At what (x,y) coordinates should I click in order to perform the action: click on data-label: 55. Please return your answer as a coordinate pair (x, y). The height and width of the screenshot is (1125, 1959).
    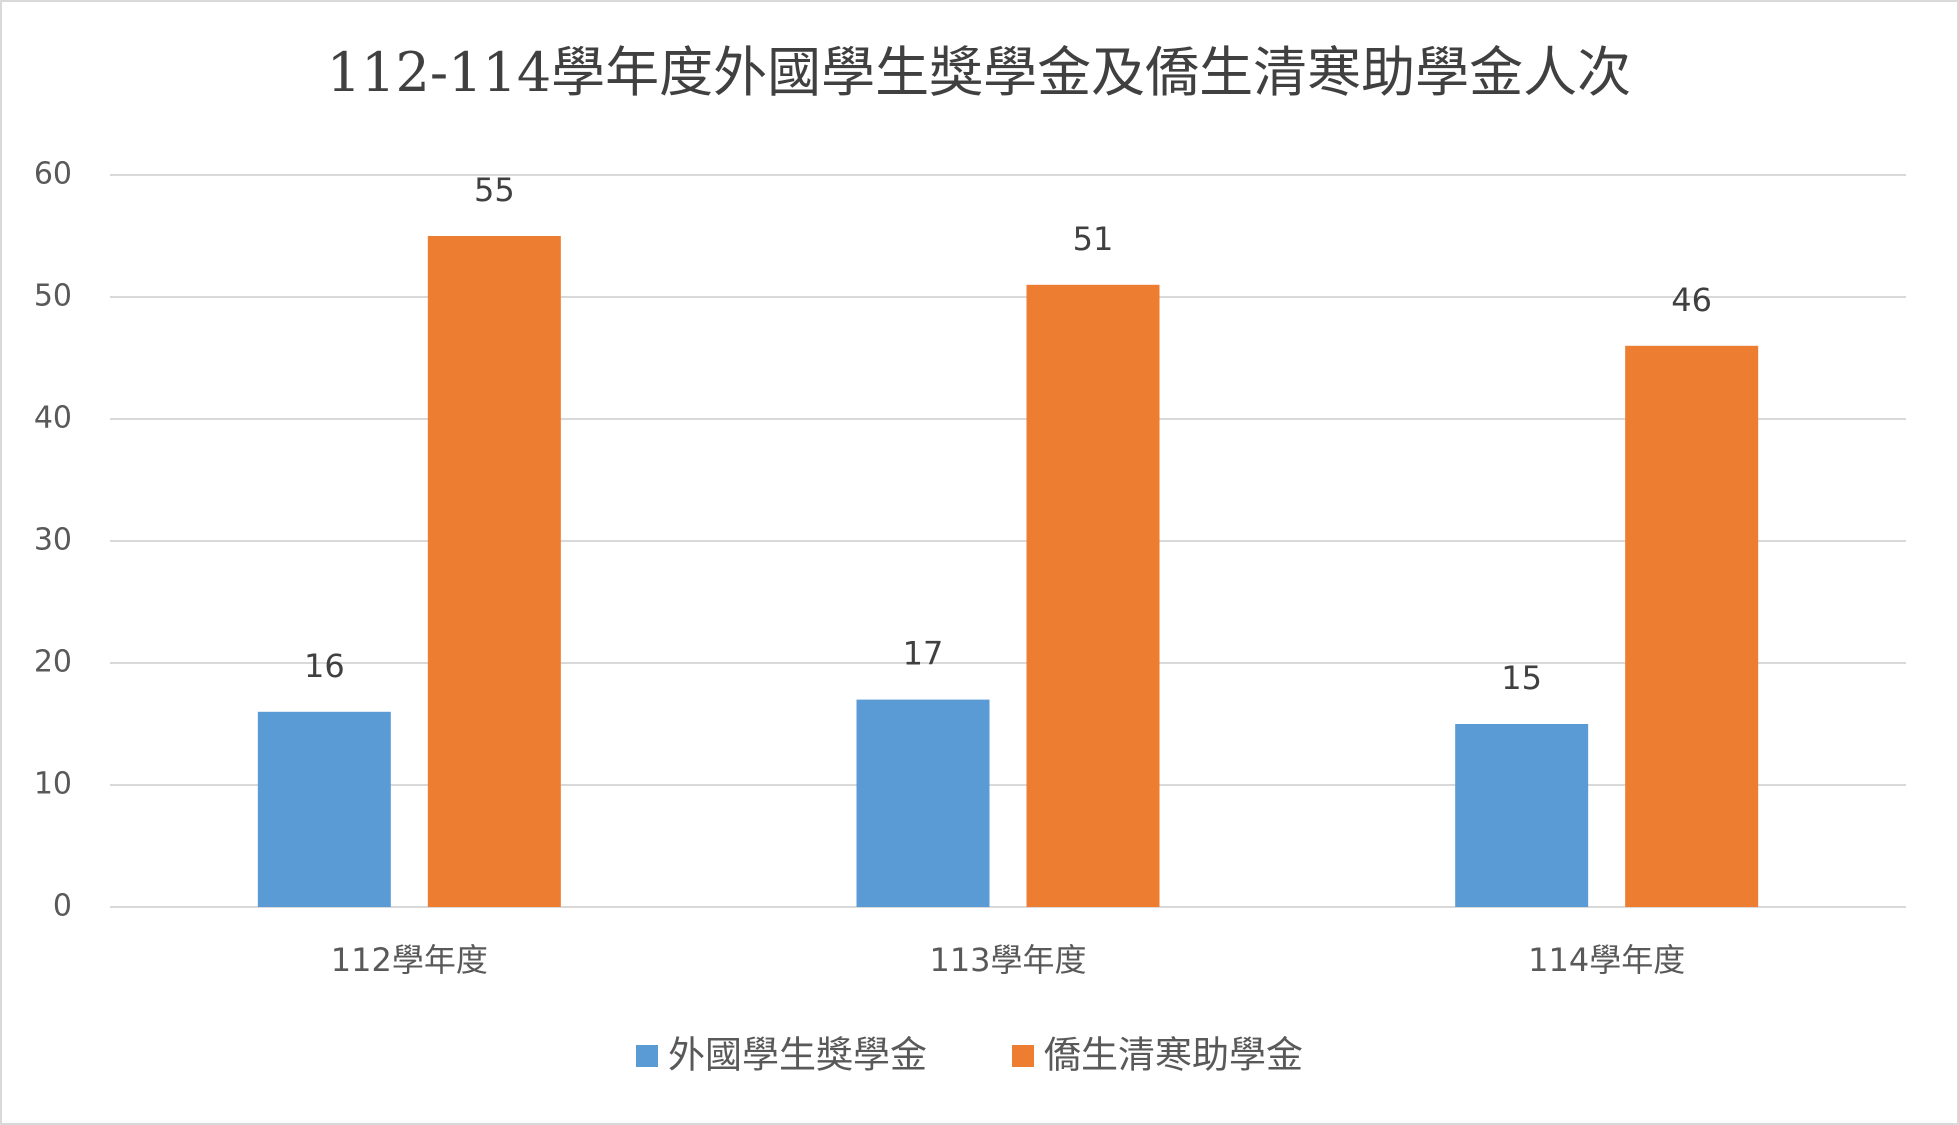
    Looking at the image, I should click on (494, 190).